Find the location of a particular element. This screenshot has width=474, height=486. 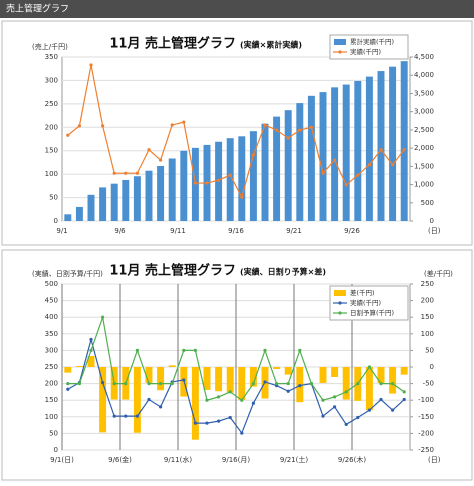

y-tick-label: 200 is located at coordinates (51, 384).